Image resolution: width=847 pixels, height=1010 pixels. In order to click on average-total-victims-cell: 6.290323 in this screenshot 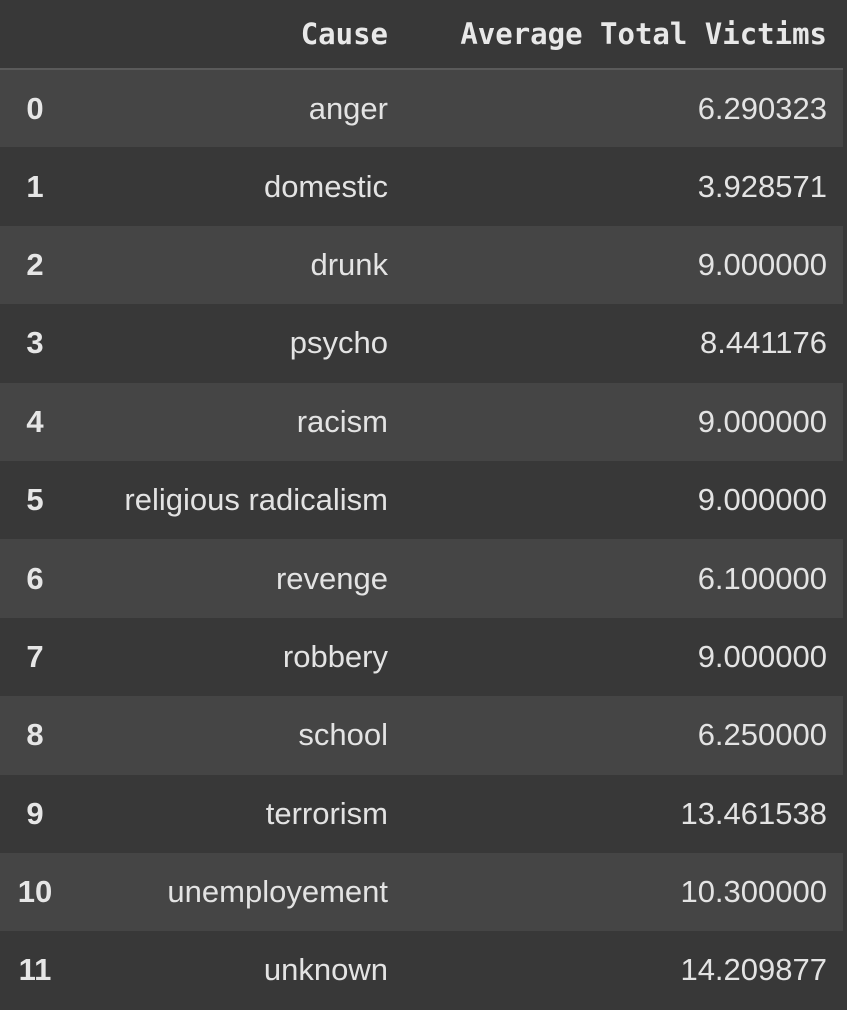, I will do `click(762, 108)`.